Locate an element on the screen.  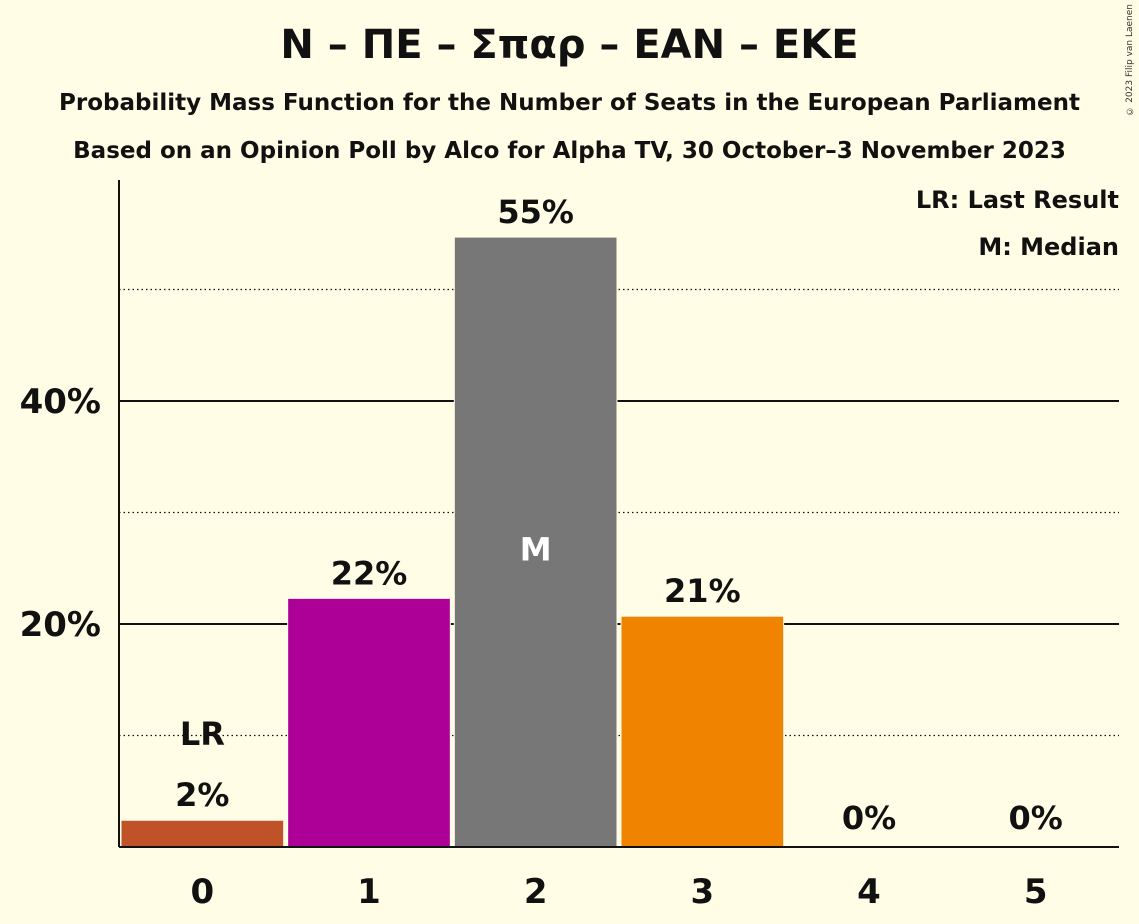
data-label: 21% is located at coordinates (702, 591).